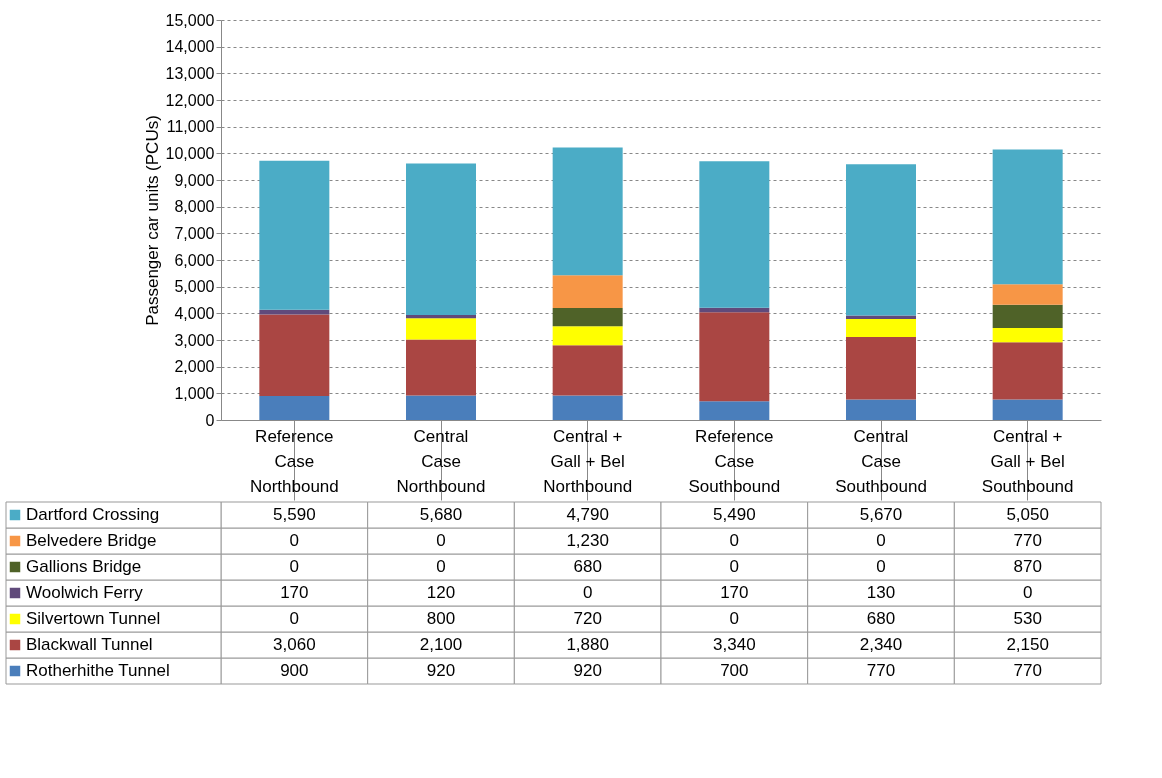  What do you see at coordinates (587, 540) in the screenshot?
I see `data-label: 1,230` at bounding box center [587, 540].